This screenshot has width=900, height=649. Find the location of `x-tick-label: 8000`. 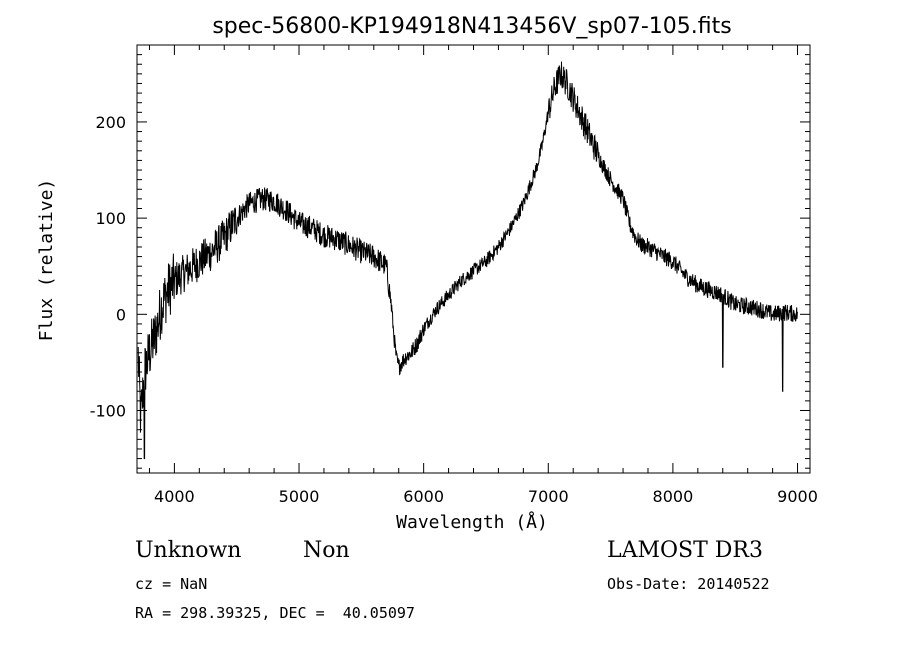

x-tick-label: 8000 is located at coordinates (673, 496).